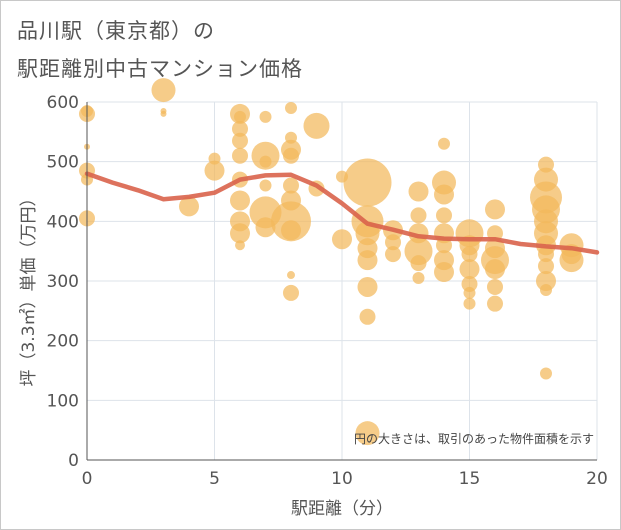  I want to click on x-tick-label: 5, so click(214, 479).